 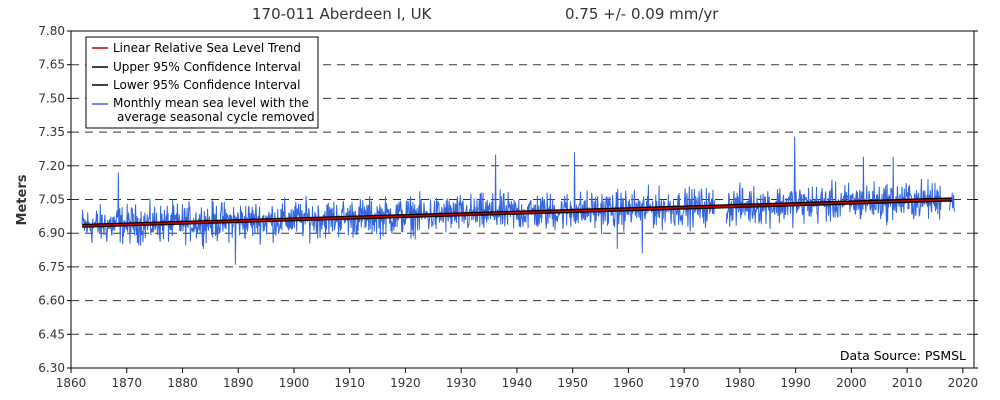 What do you see at coordinates (22, 199) in the screenshot?
I see `y-axis-label: Meters` at bounding box center [22, 199].